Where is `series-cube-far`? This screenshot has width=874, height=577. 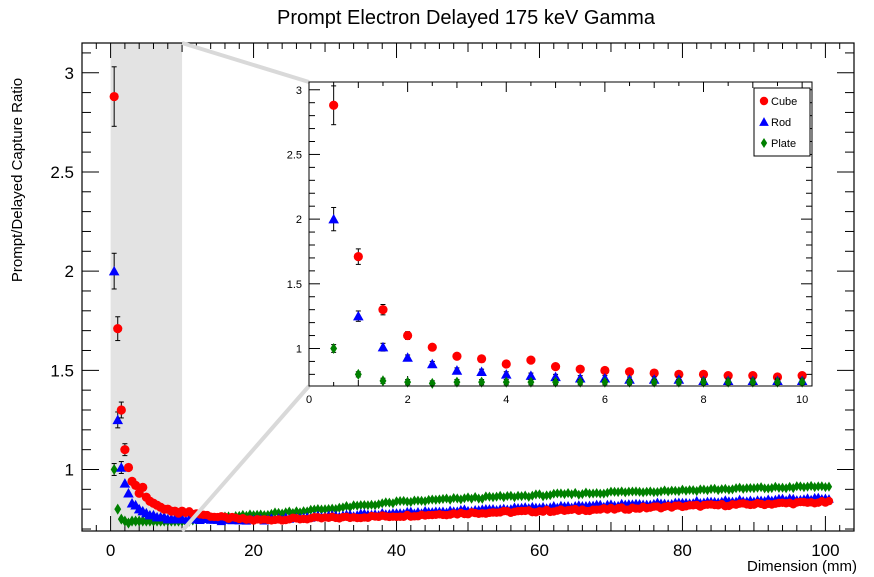 series-cube-far is located at coordinates (507, 510).